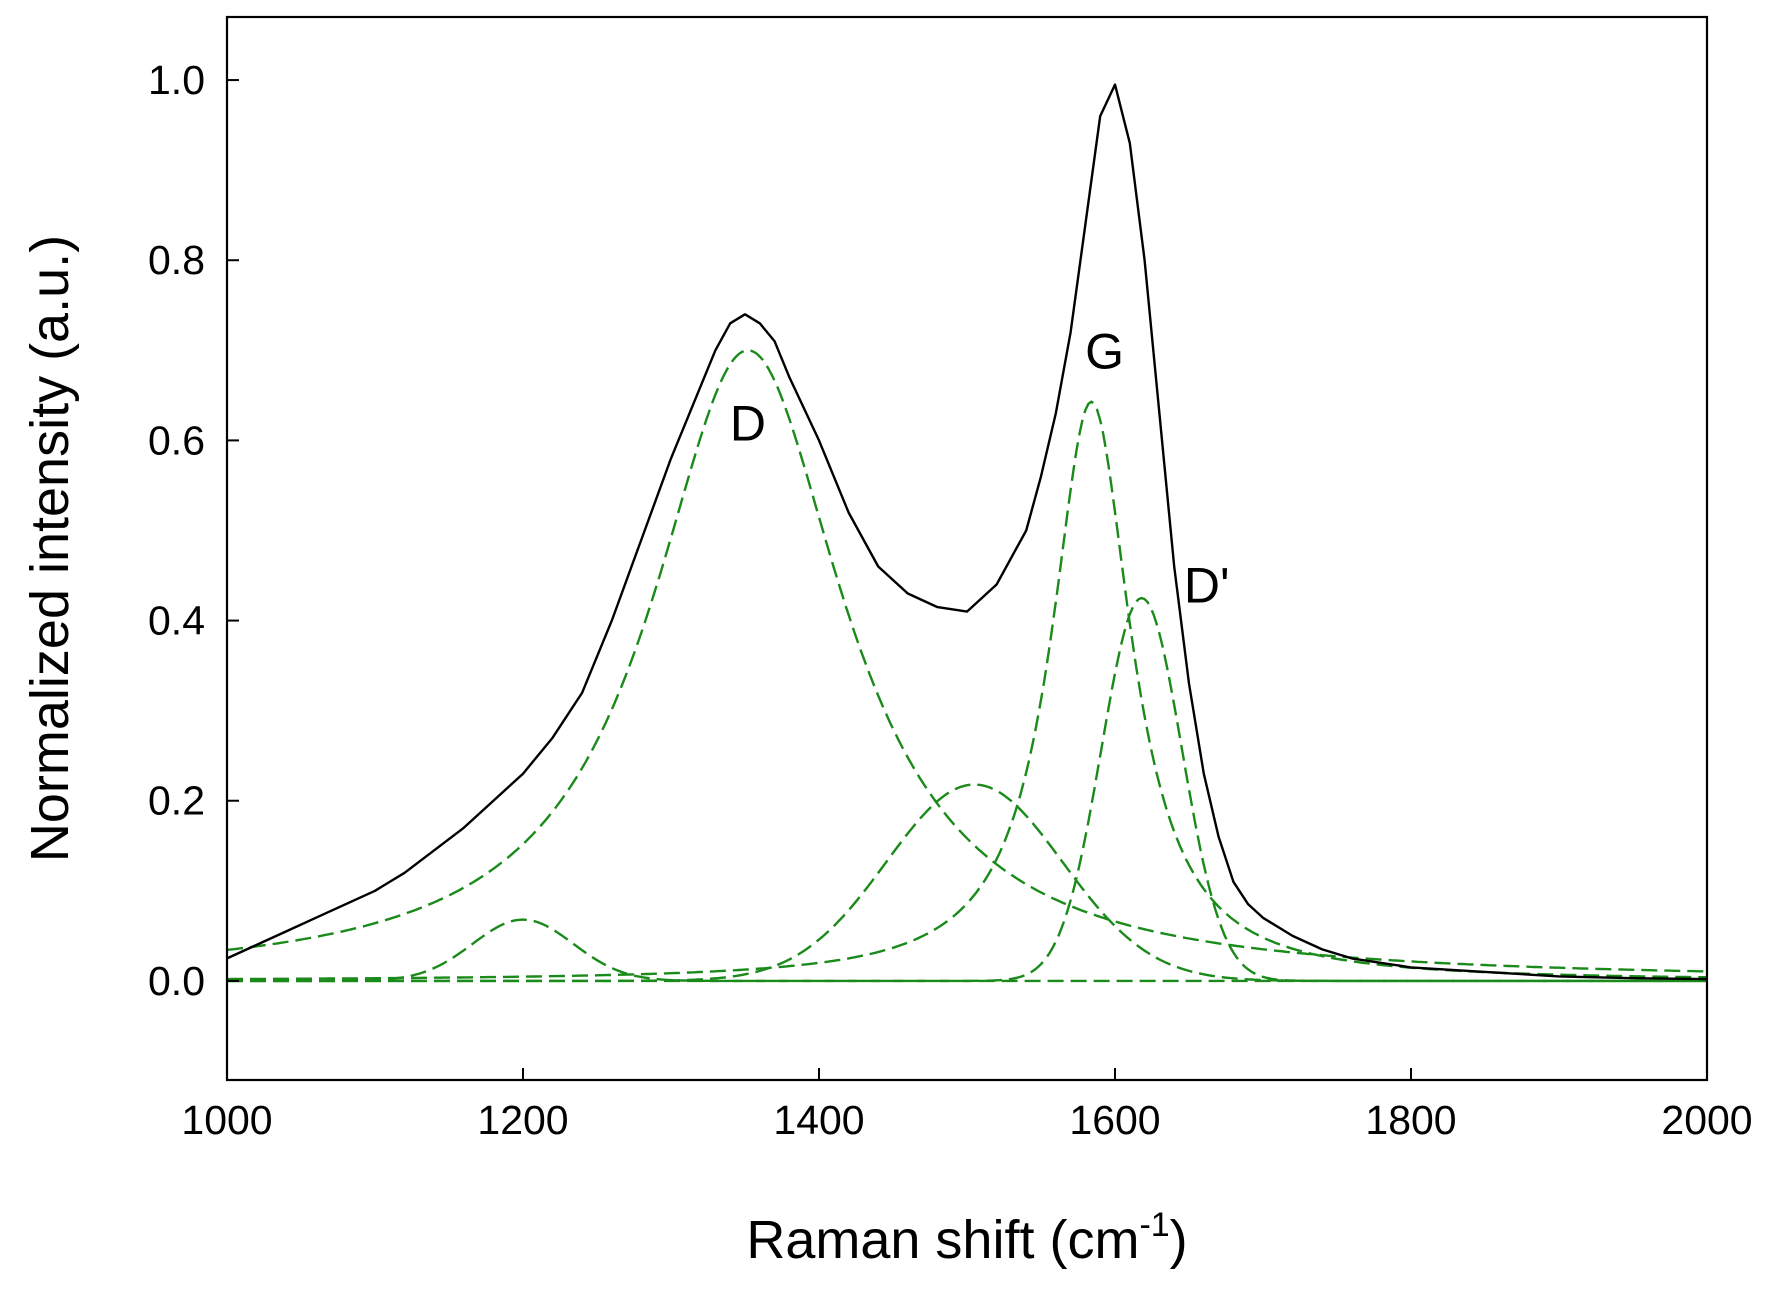  Describe the element at coordinates (748, 423) in the screenshot. I see `peak-label: D` at that location.